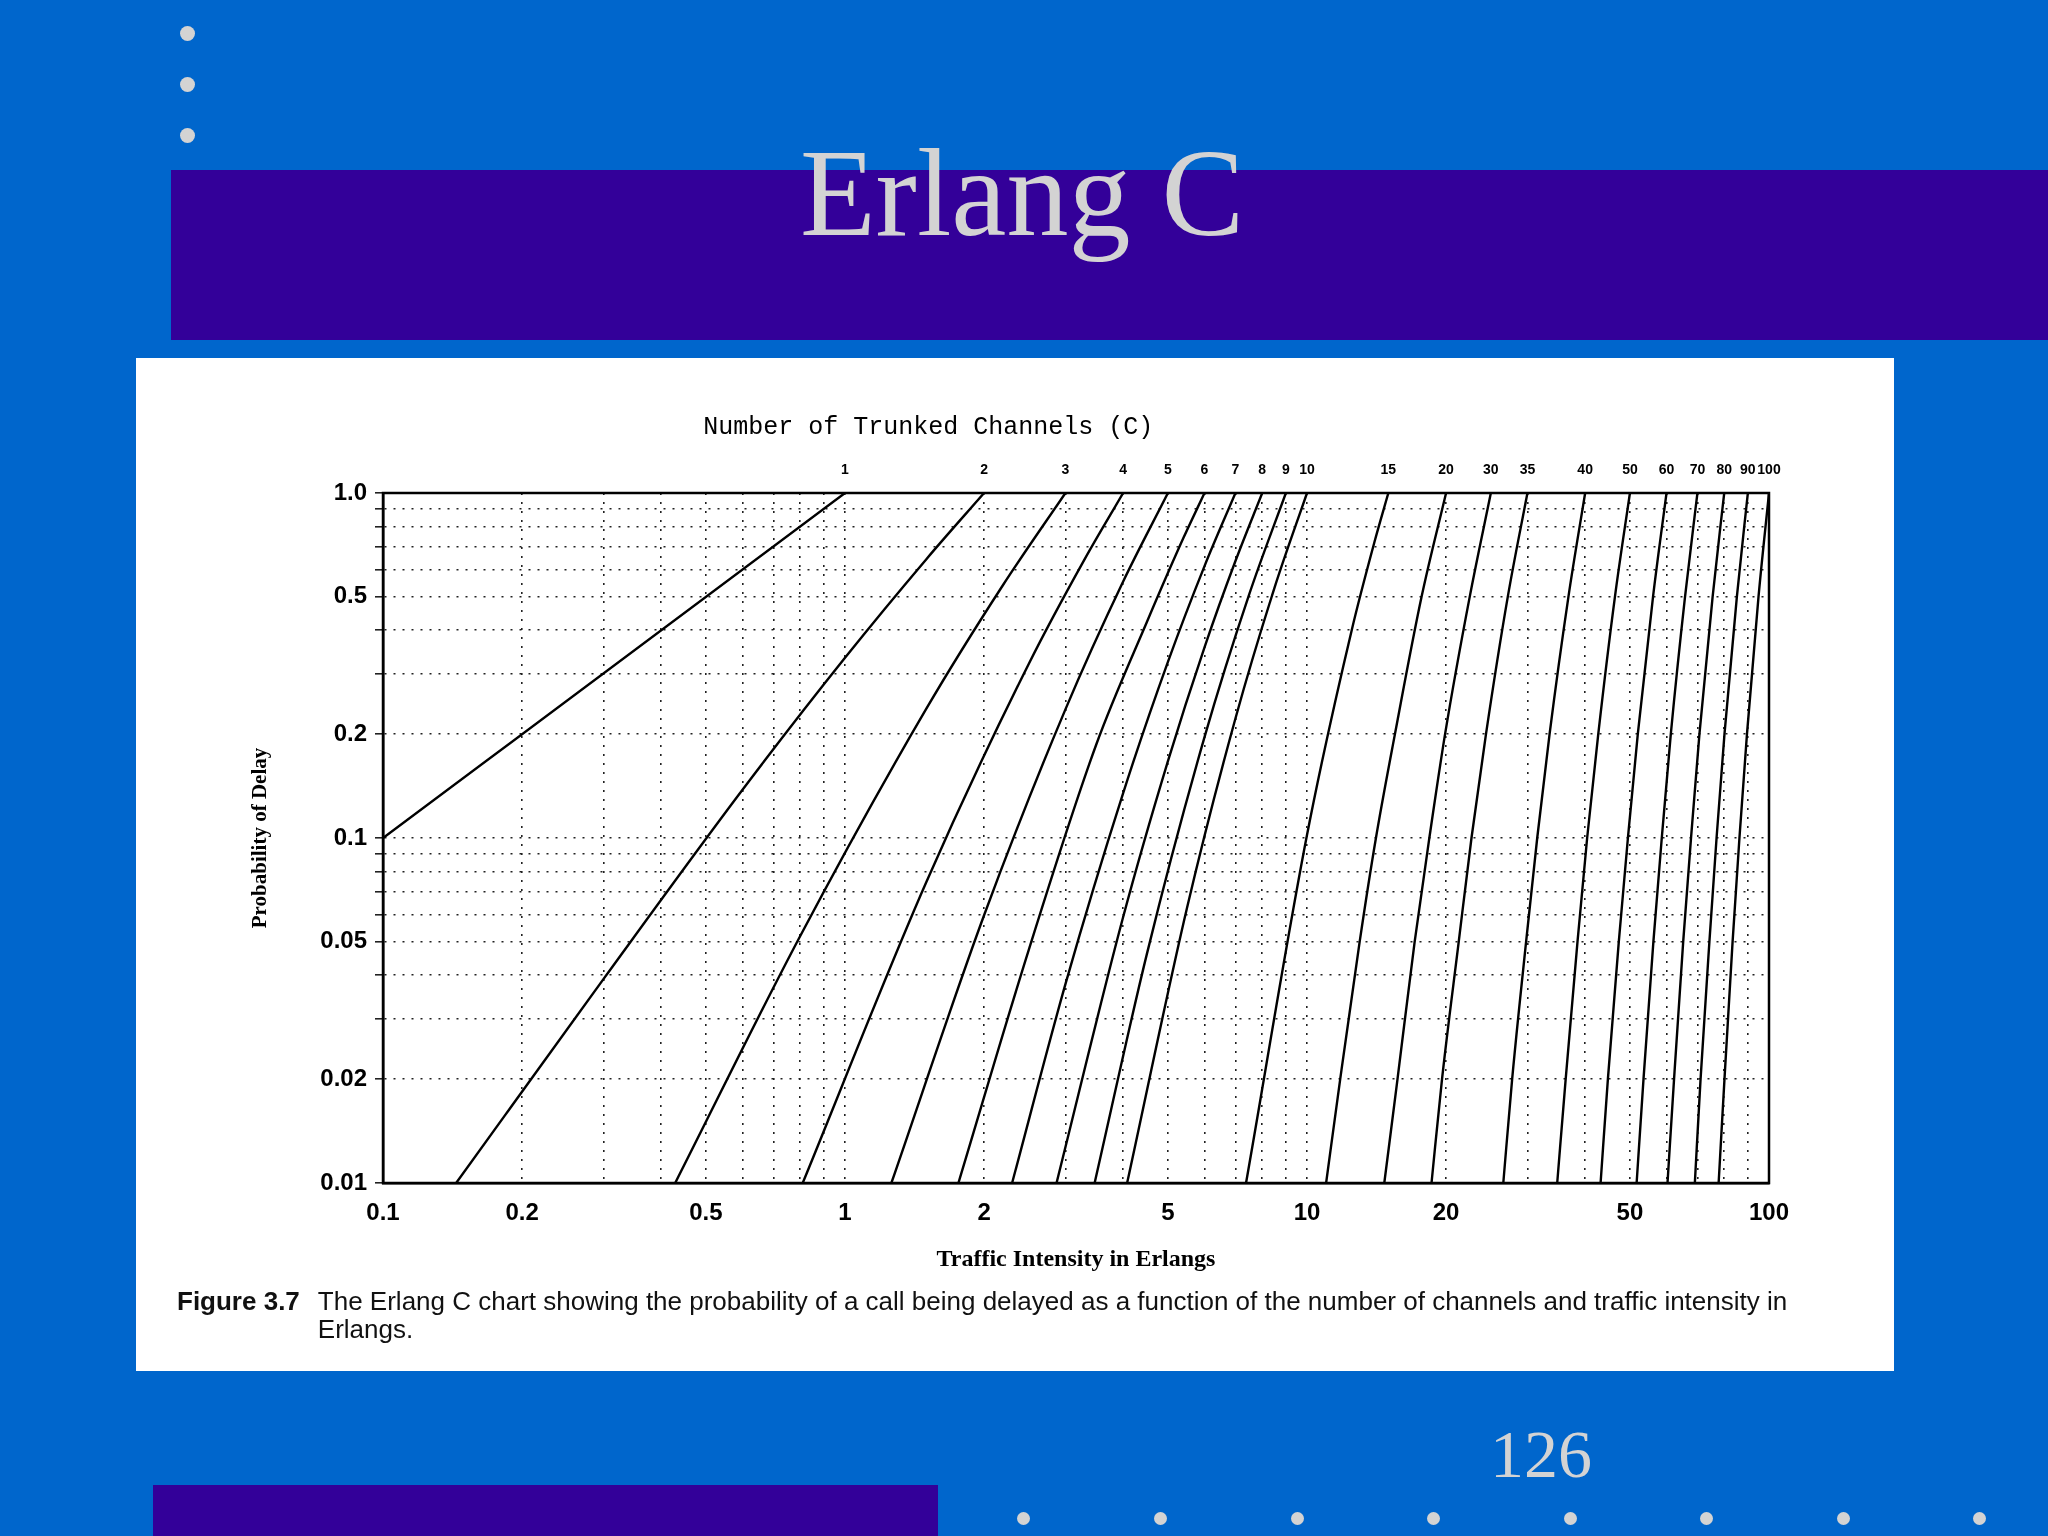  Describe the element at coordinates (1446, 468) in the screenshot. I see `series-label: 20` at that location.